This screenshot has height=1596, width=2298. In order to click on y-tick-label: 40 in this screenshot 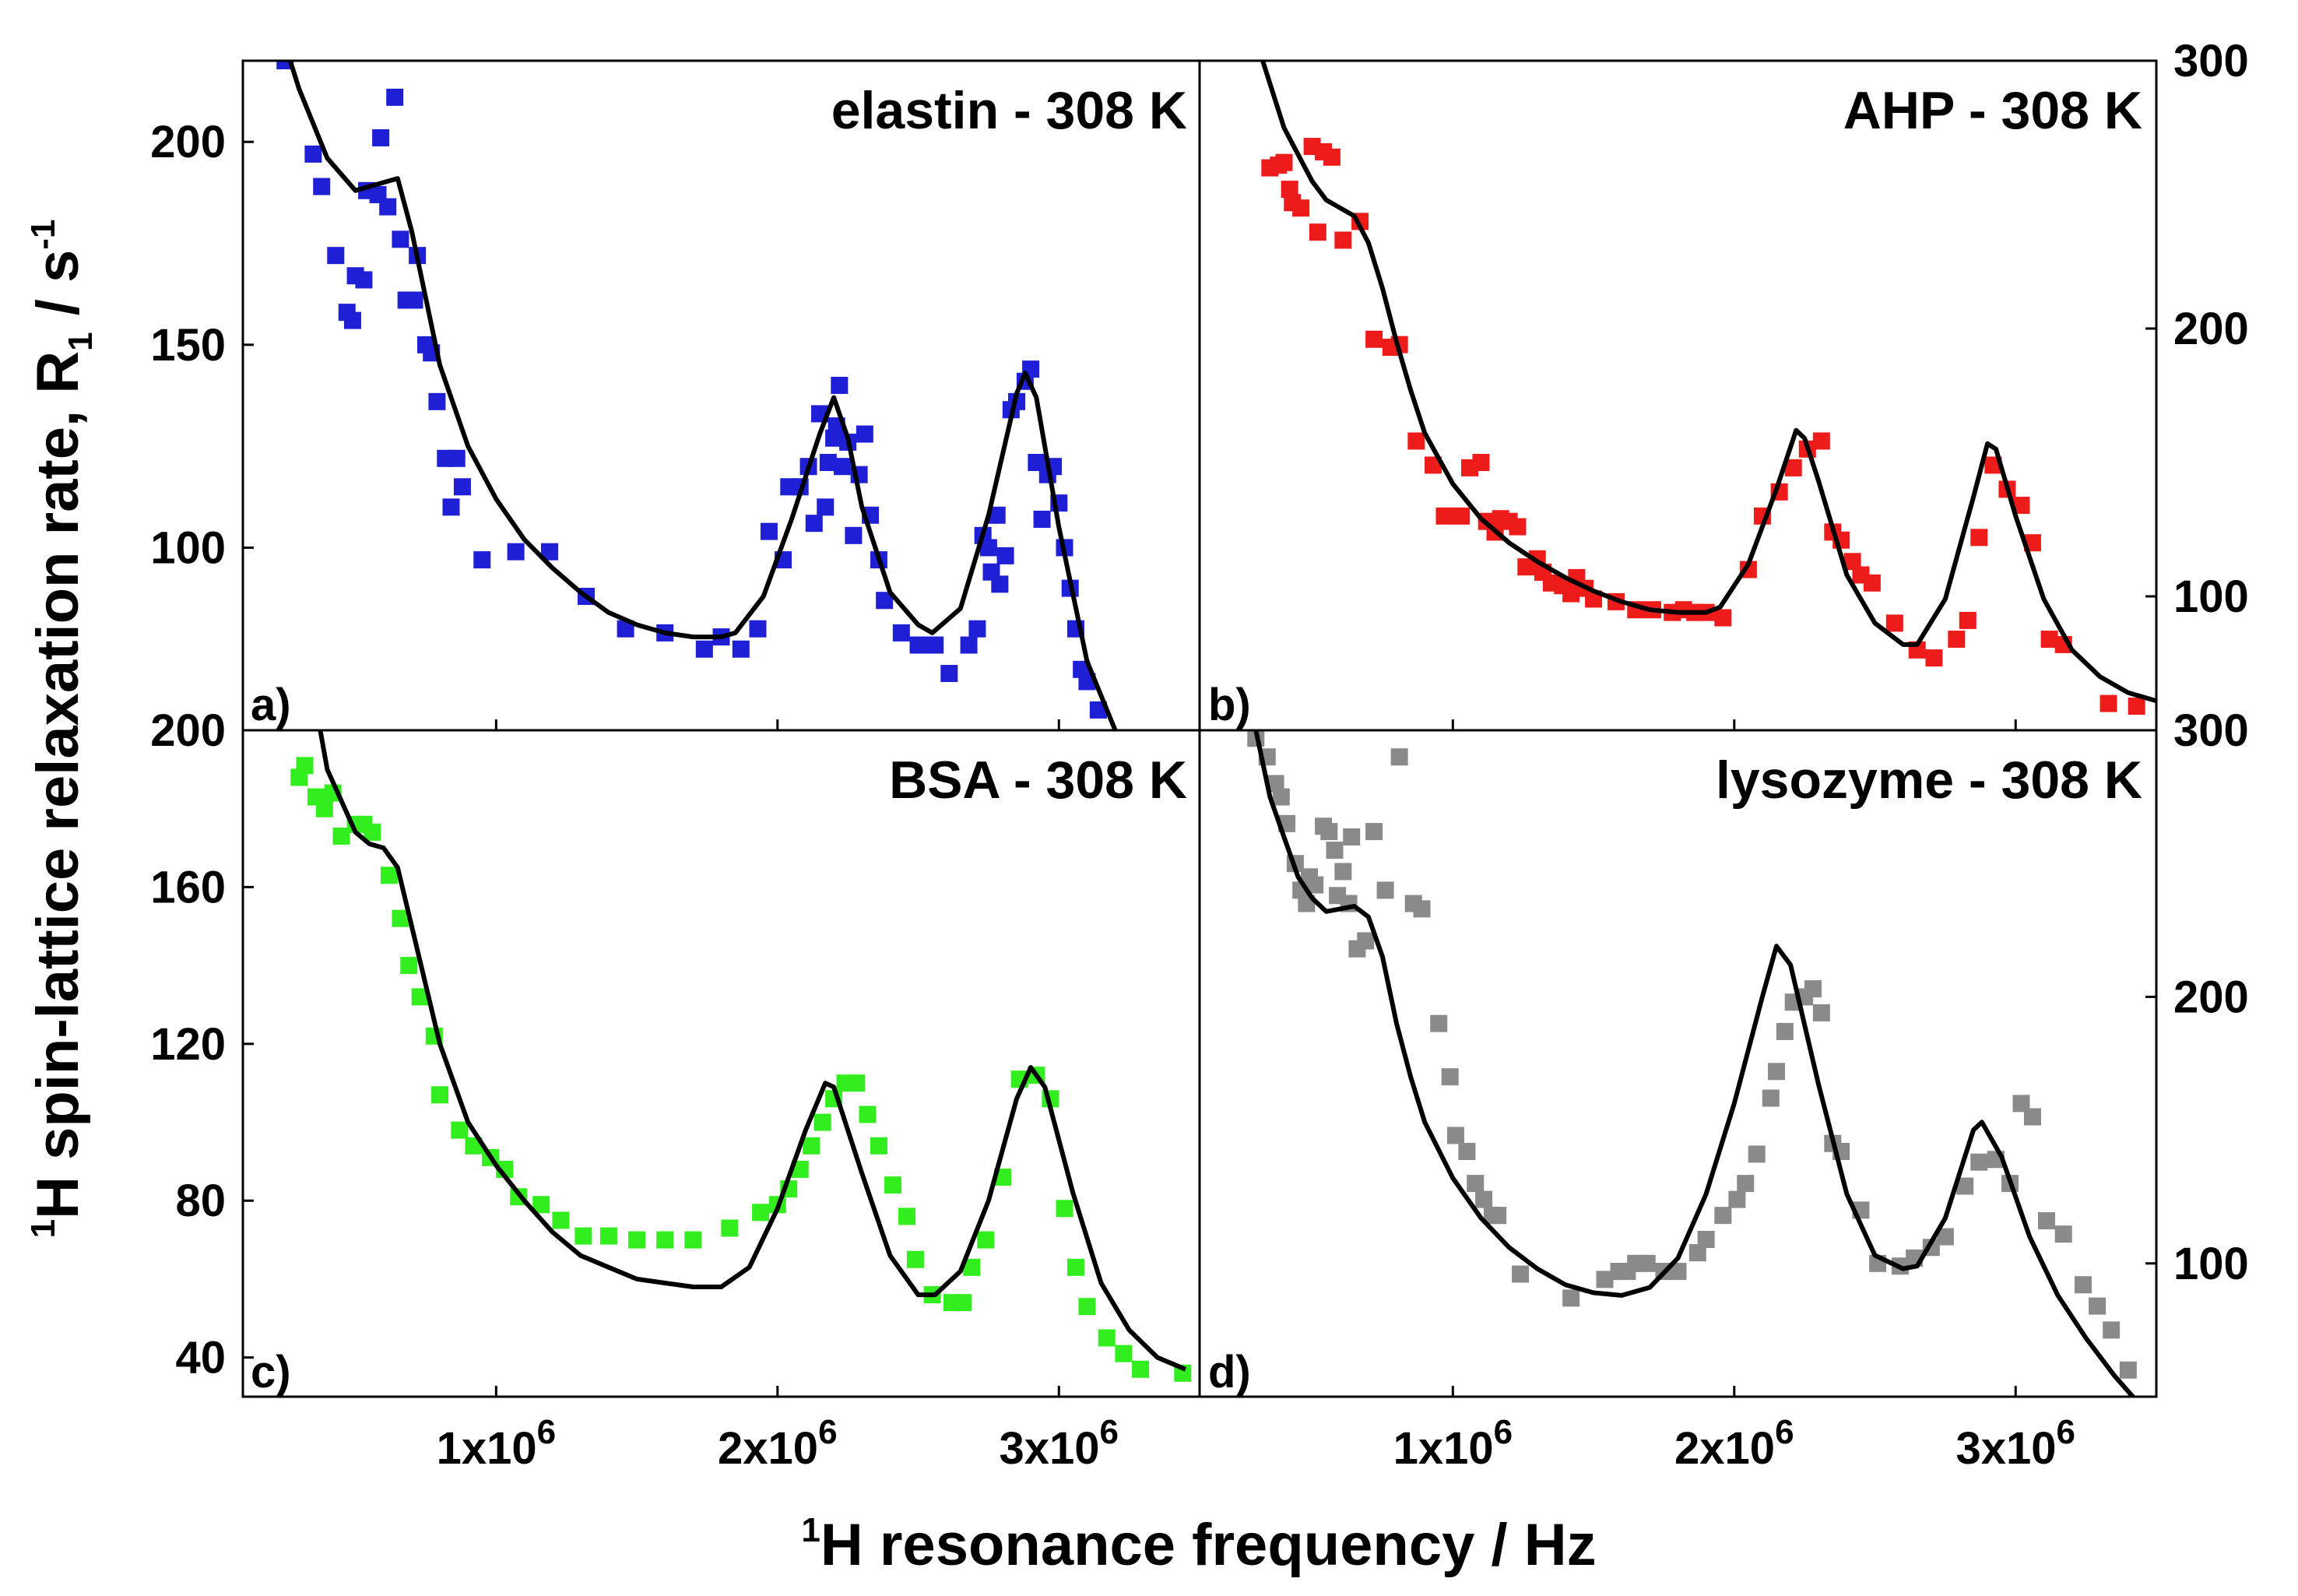, I will do `click(200, 1358)`.